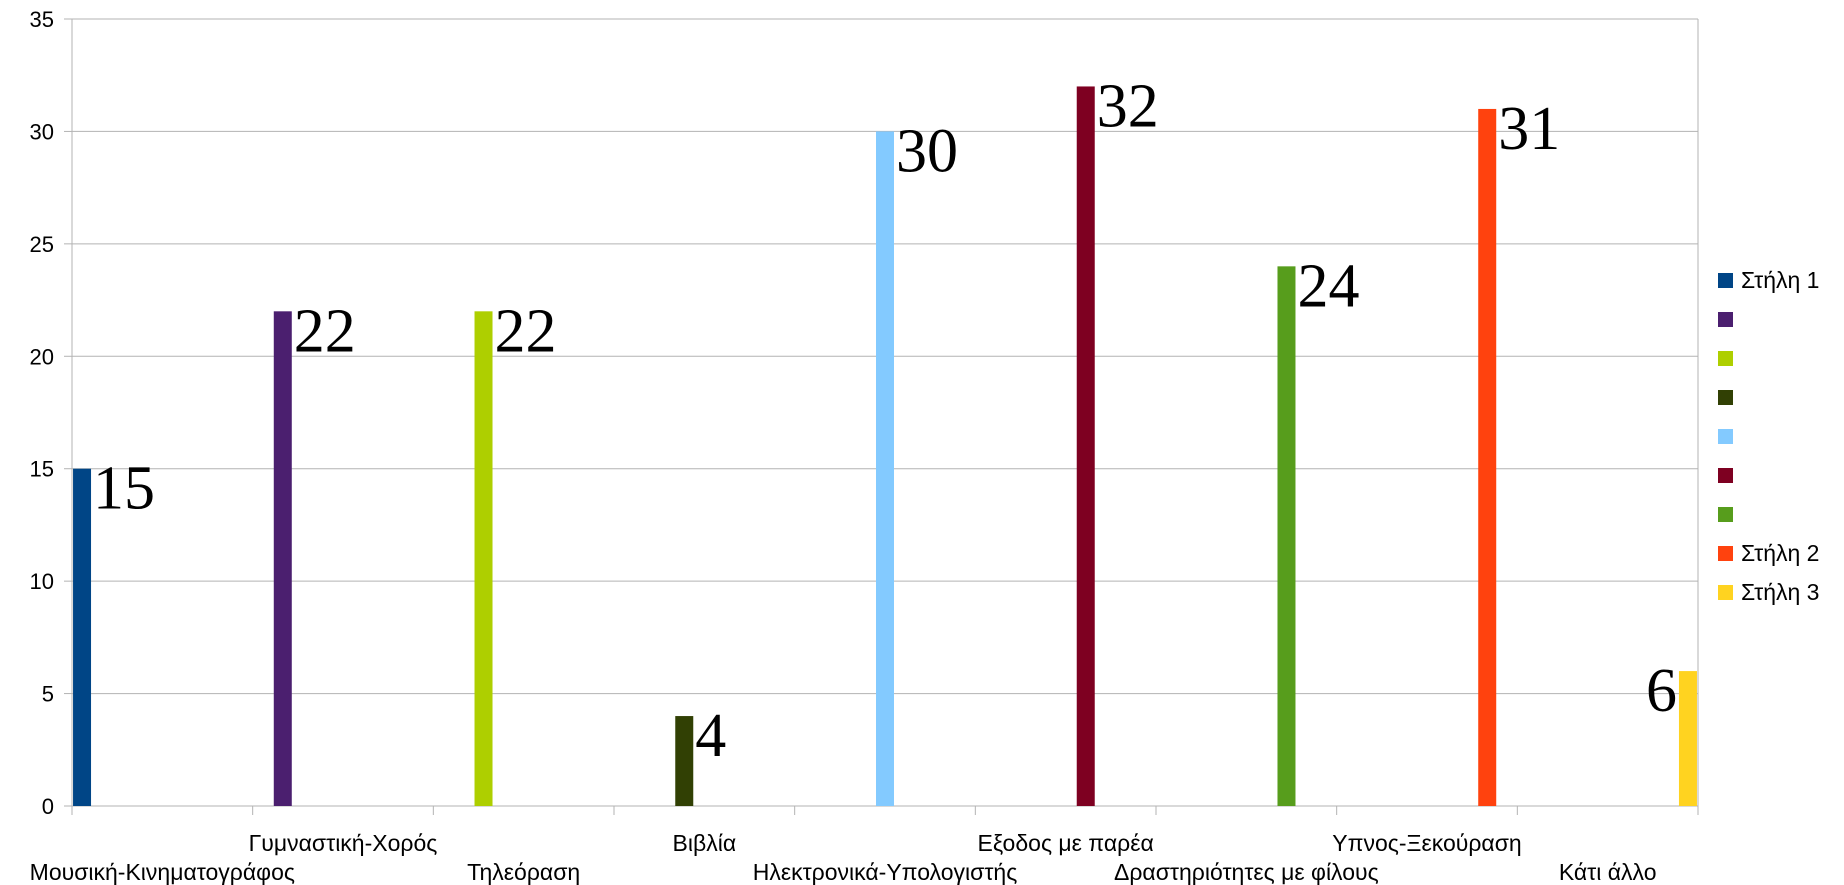 Image resolution: width=1844 pixels, height=885 pixels. Describe the element at coordinates (42, 19) in the screenshot. I see `y-tick-label: 35` at that location.